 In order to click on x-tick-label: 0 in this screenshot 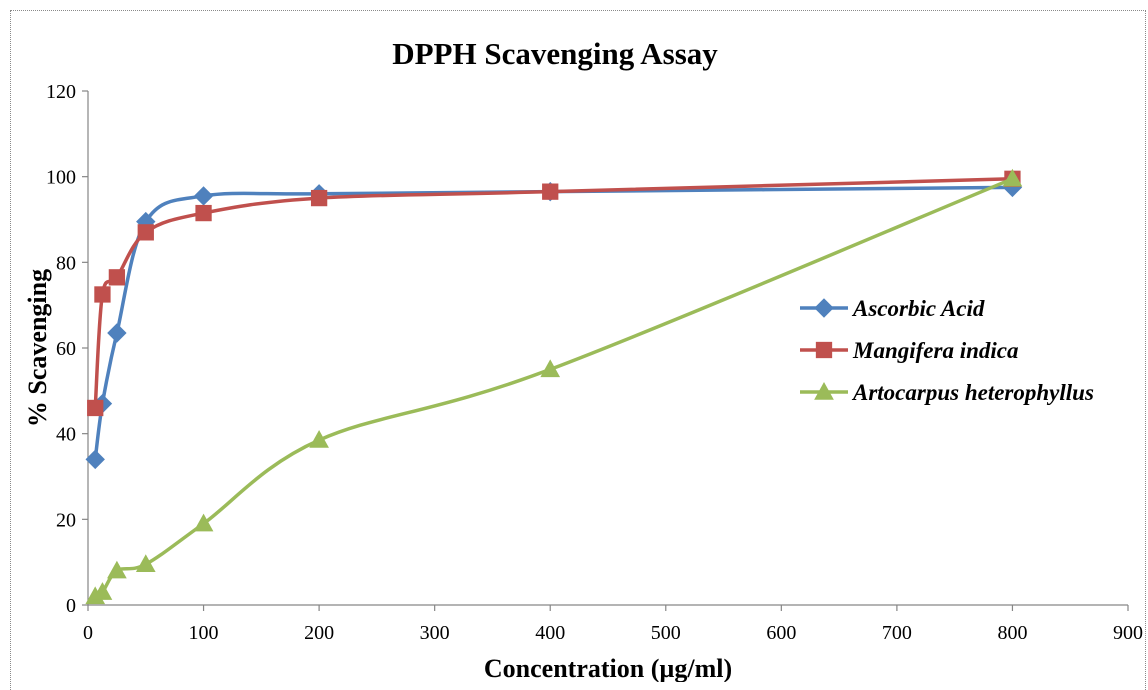, I will do `click(88, 633)`.